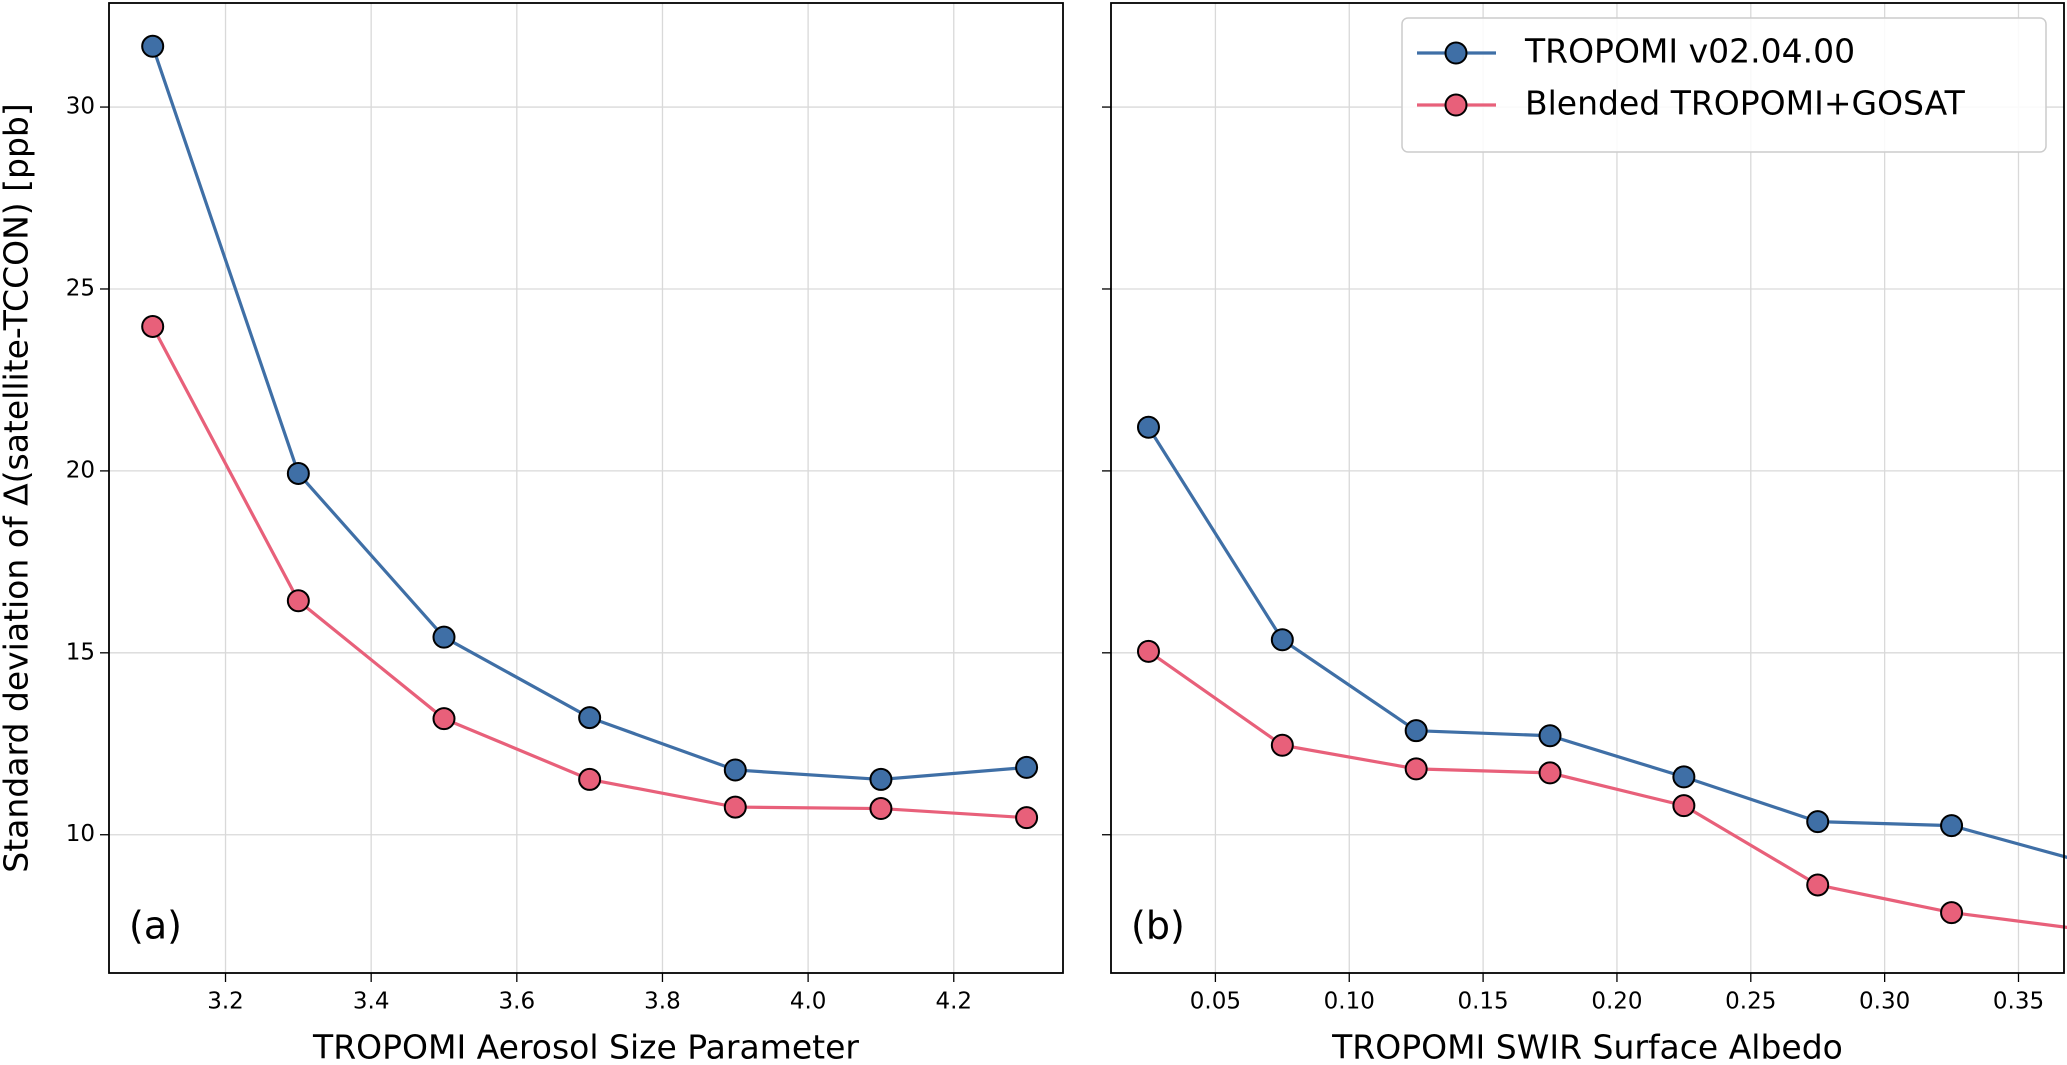 Image resolution: width=2067 pixels, height=1065 pixels. Describe the element at coordinates (80, 652) in the screenshot. I see `y-tick-label: 15` at that location.